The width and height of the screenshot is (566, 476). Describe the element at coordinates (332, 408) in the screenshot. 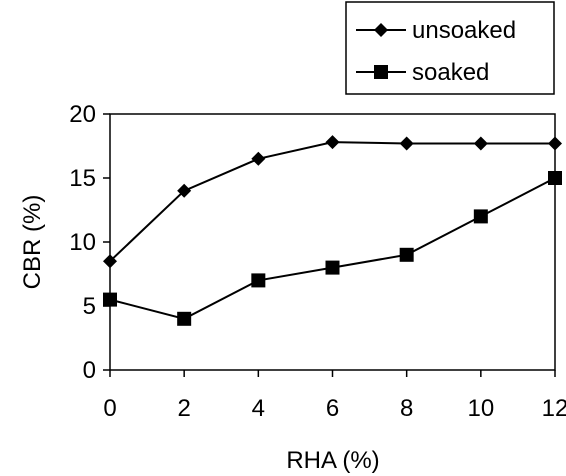

I see `x-tick-label: 6` at that location.